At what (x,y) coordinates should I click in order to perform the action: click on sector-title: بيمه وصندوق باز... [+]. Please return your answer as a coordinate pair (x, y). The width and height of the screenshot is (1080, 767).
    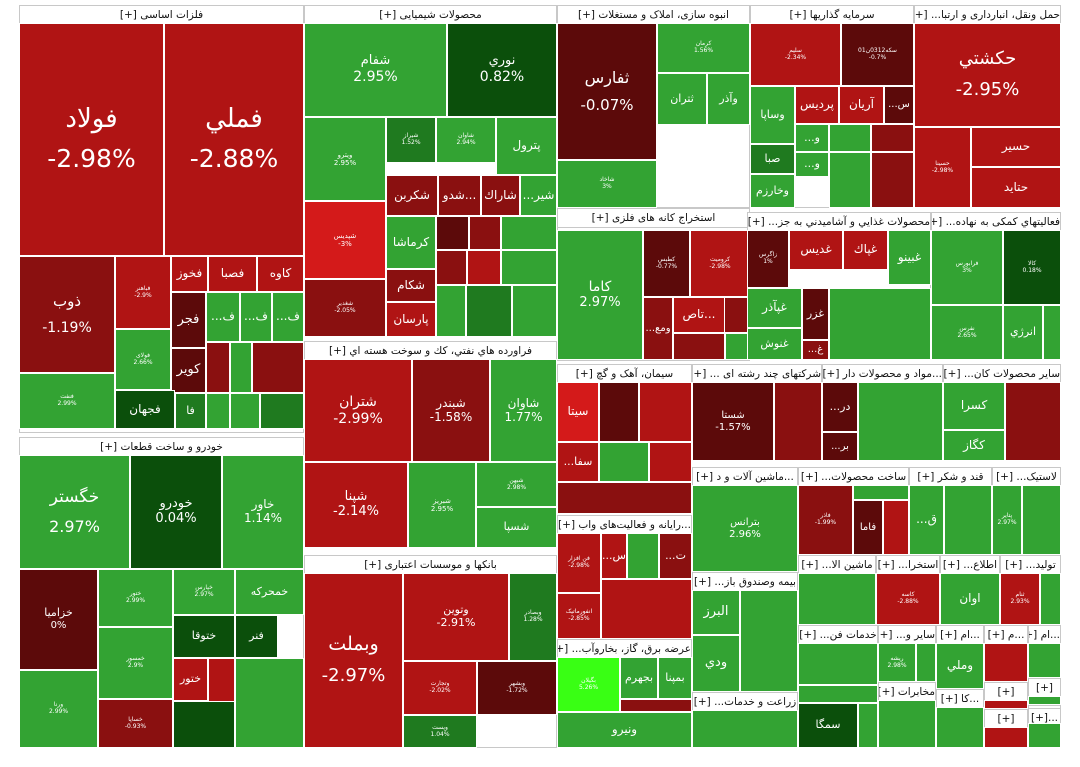
    Looking at the image, I should click on (745, 582).